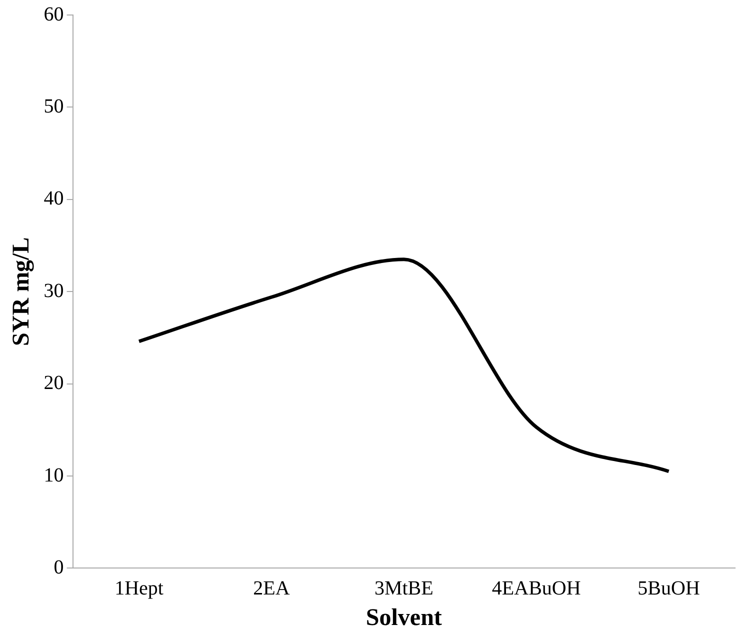 The width and height of the screenshot is (736, 637). I want to click on y-tick-label: 10, so click(54, 475).